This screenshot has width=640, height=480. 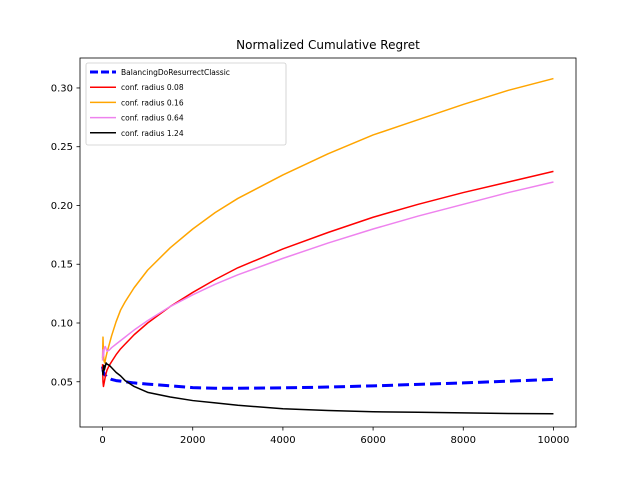 What do you see at coordinates (62, 265) in the screenshot?
I see `y-tick-label: 0.15` at bounding box center [62, 265].